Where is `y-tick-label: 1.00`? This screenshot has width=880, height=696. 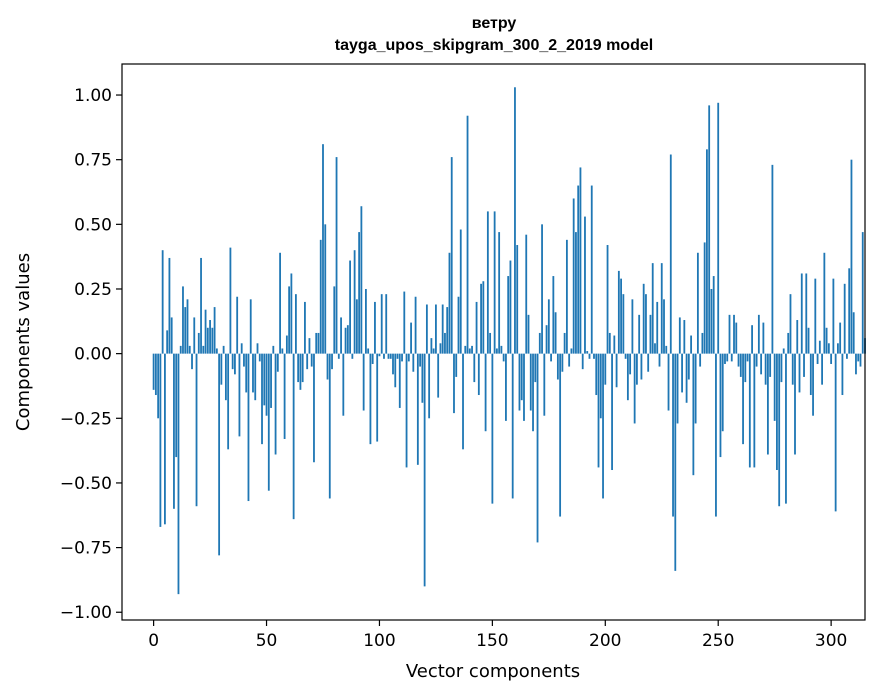
y-tick-label: 1.00 is located at coordinates (93, 96).